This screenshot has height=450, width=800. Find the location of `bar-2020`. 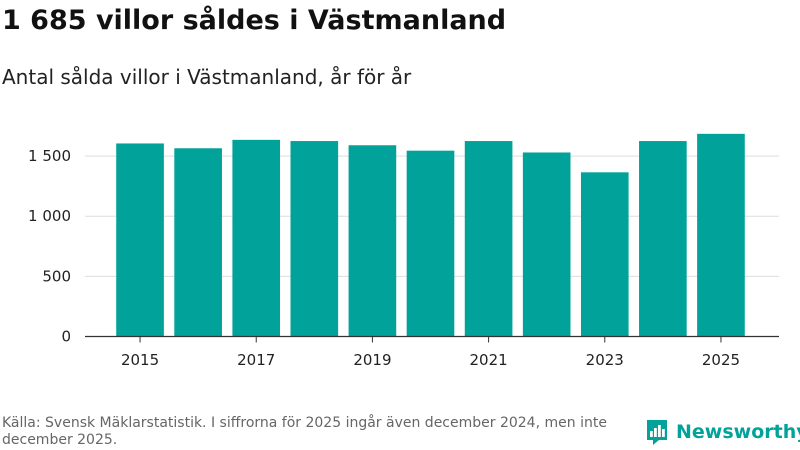

bar-2020 is located at coordinates (430, 243).